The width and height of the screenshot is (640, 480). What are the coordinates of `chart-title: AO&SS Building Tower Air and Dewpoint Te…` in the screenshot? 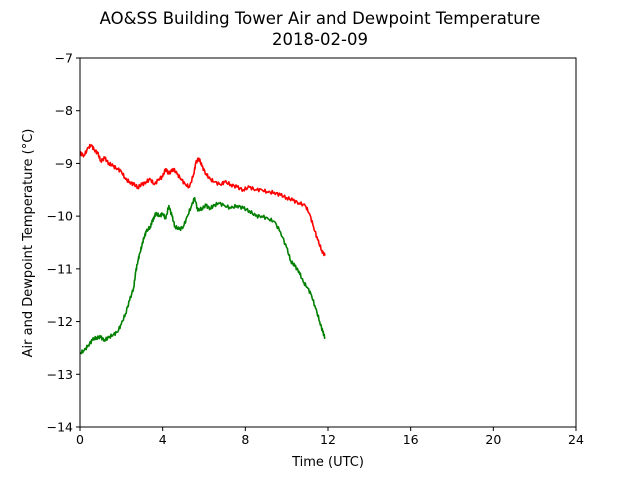 It's located at (320, 18).